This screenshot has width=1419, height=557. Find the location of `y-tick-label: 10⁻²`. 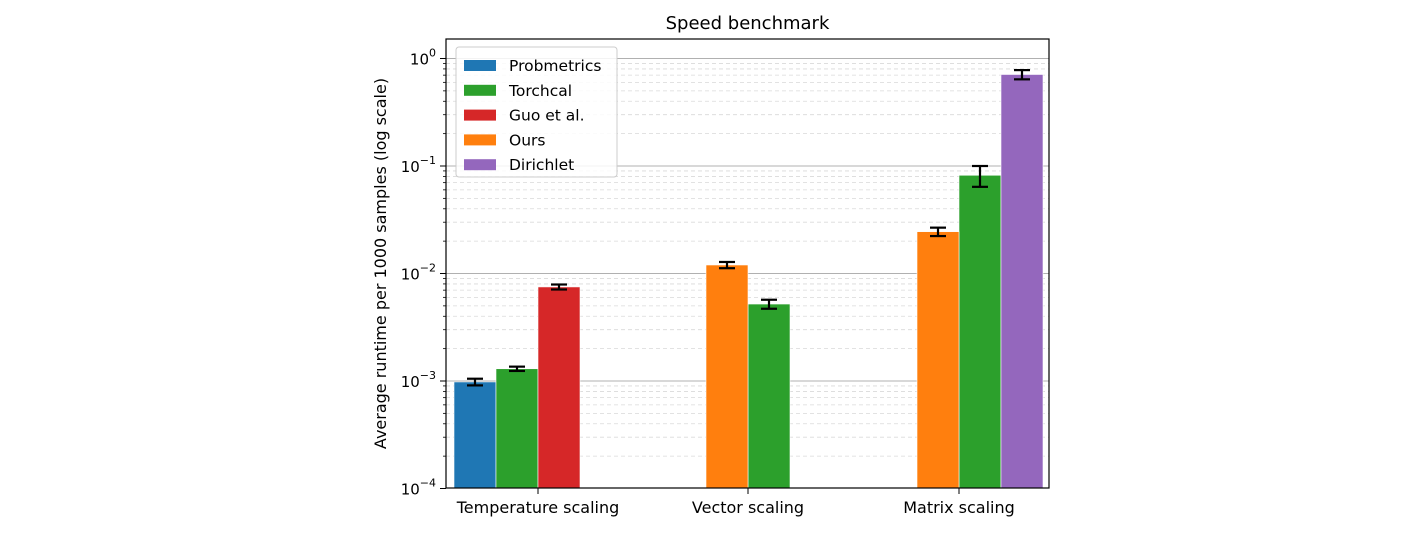

y-tick-label: 10⁻² is located at coordinates (418, 273).